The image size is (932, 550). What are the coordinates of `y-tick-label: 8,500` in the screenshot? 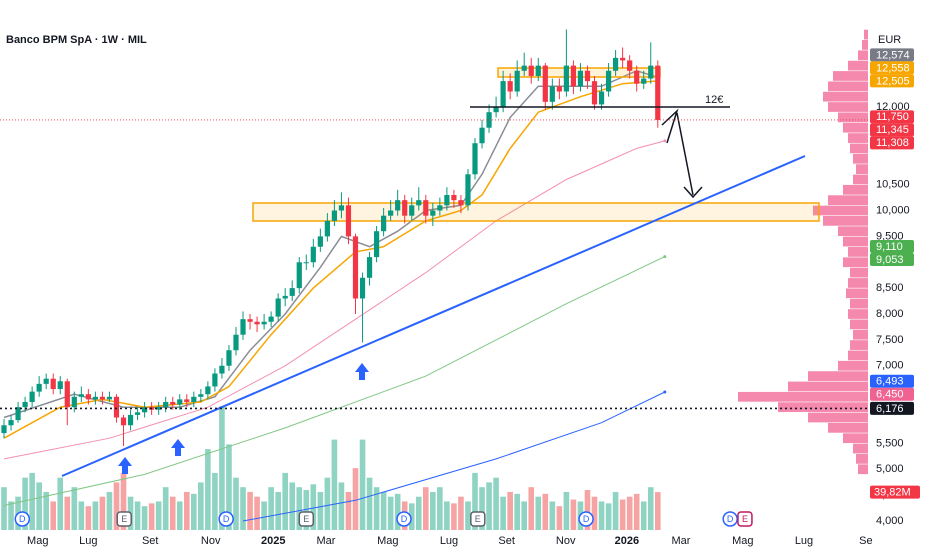 It's located at (890, 288).